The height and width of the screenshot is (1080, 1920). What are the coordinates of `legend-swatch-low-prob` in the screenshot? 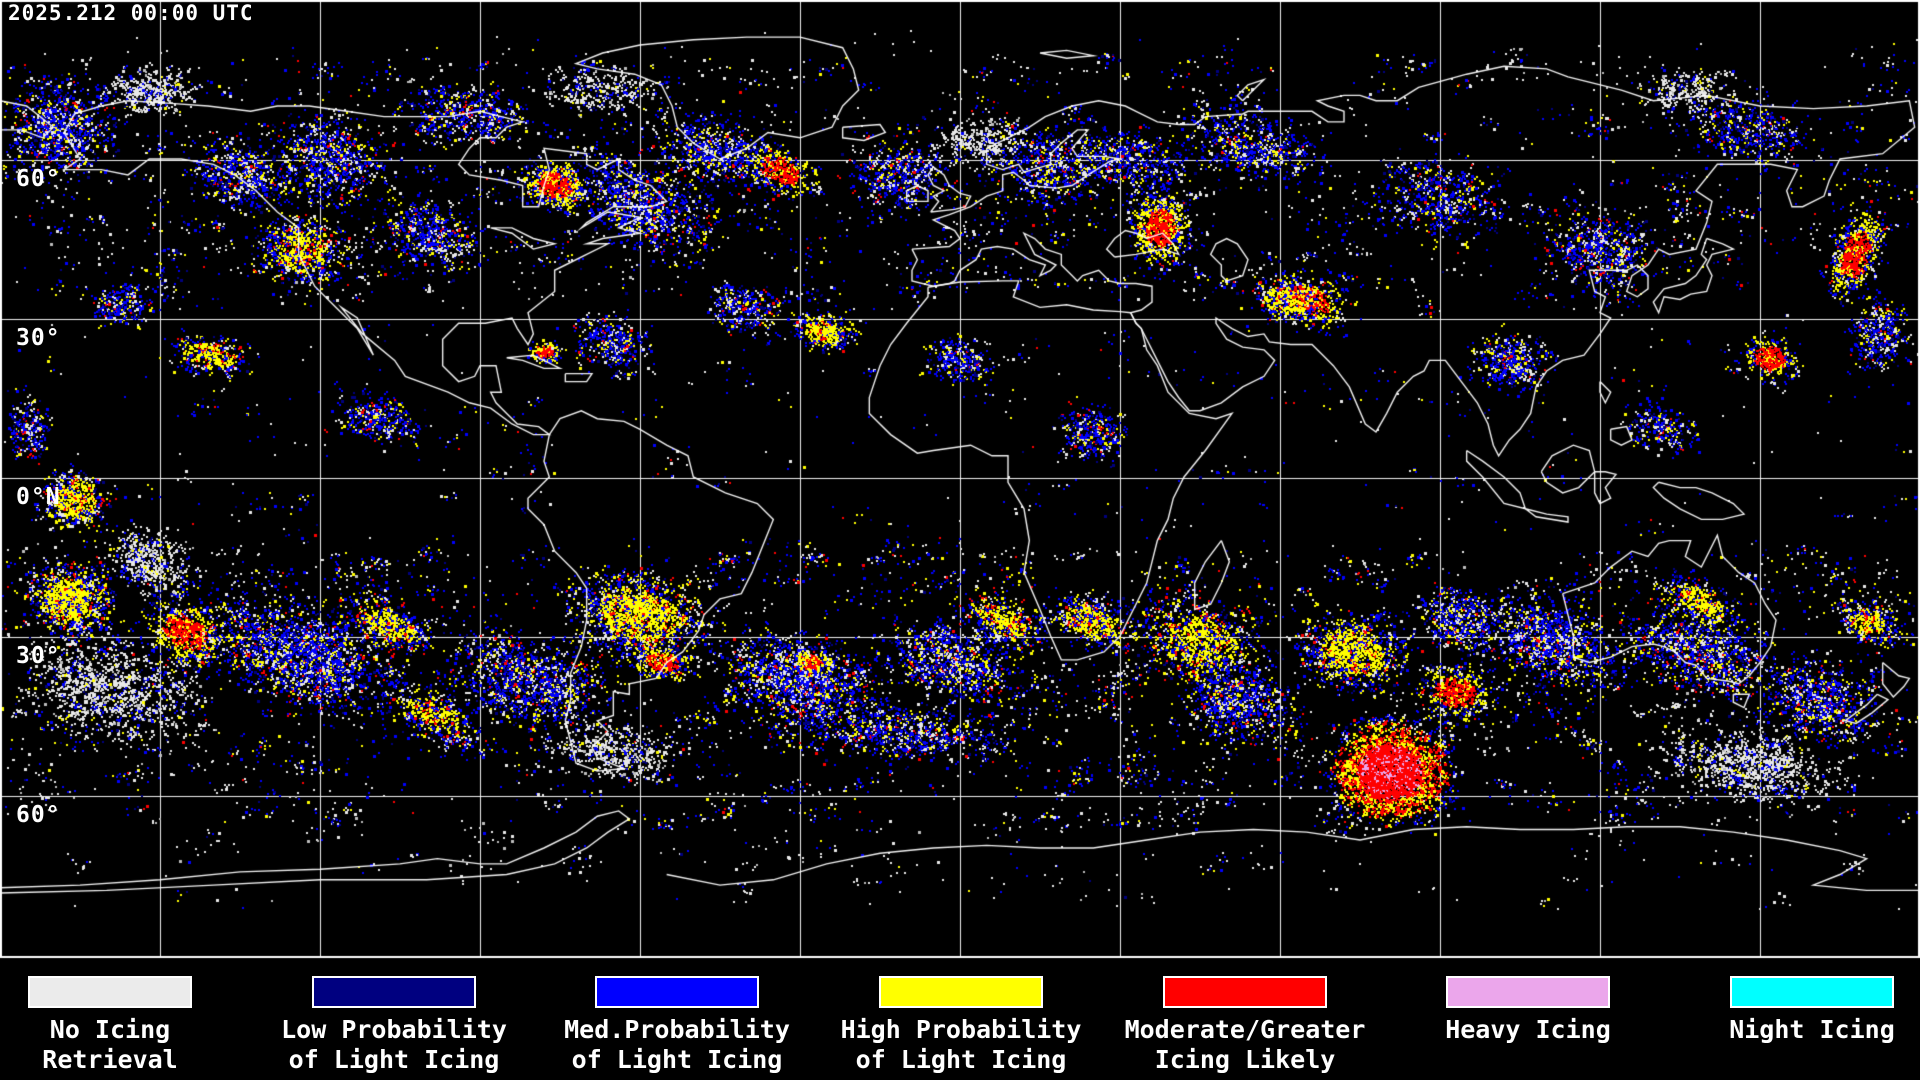 It's located at (394, 992).